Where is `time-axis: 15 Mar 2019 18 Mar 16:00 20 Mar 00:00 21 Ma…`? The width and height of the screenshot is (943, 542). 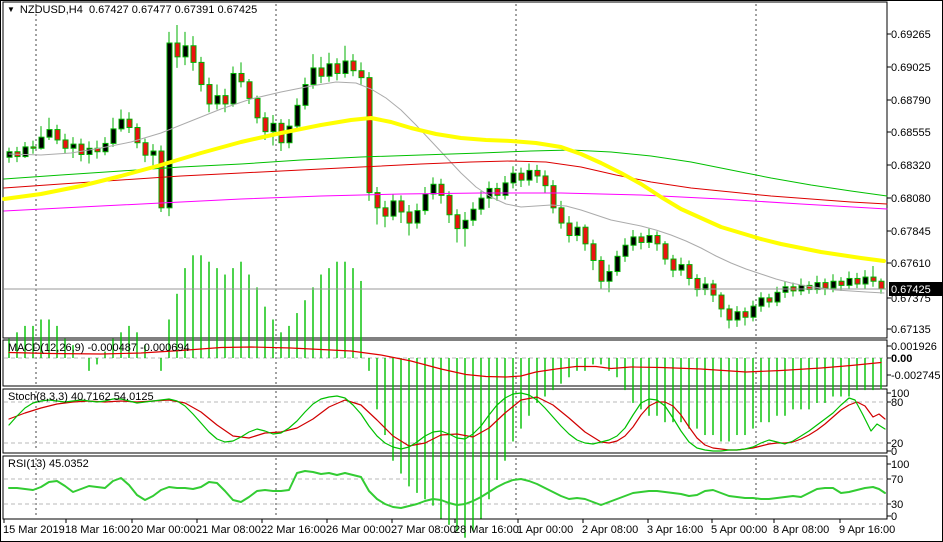 time-axis: 15 Mar 2019 18 Mar 16:00 20 Mar 00:00 21 Ma… is located at coordinates (449, 527).